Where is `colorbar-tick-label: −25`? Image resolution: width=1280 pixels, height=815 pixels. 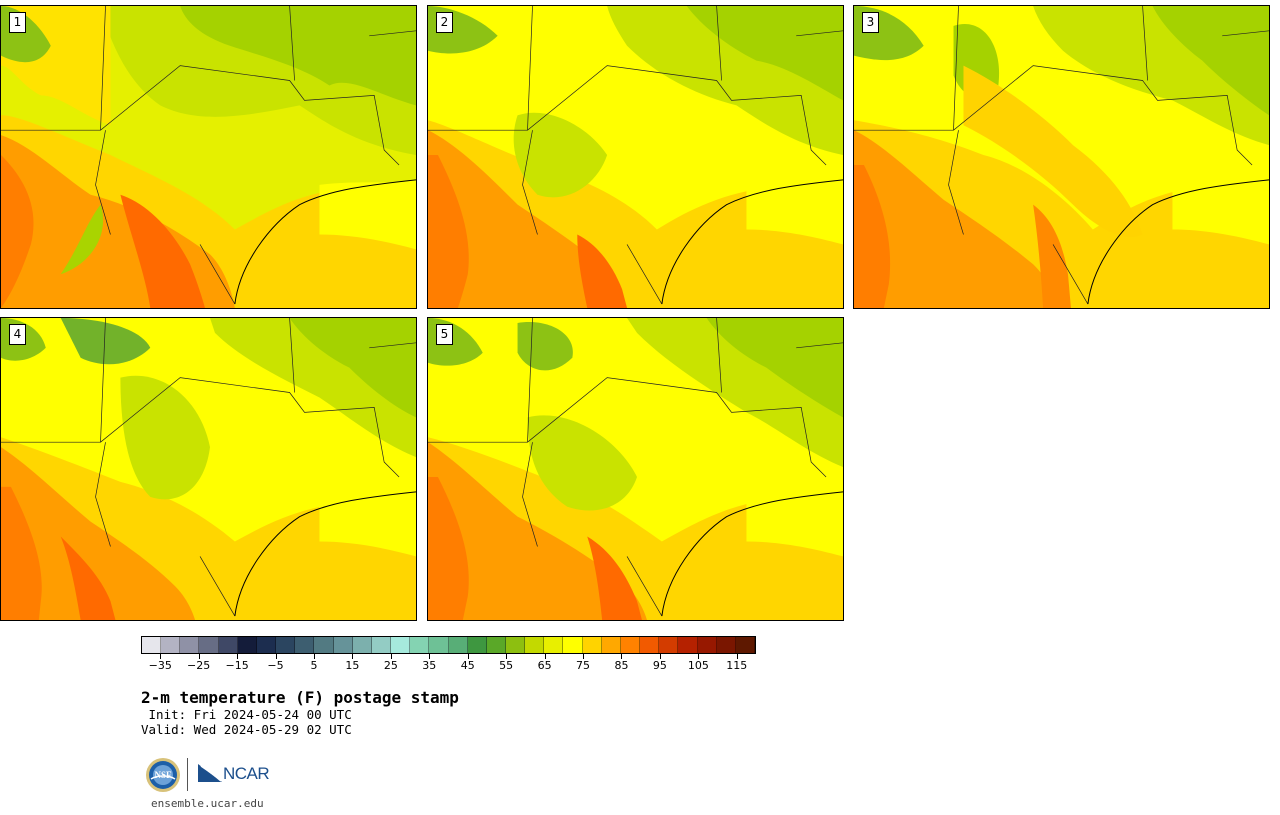
colorbar-tick-label: −25 is located at coordinates (199, 665).